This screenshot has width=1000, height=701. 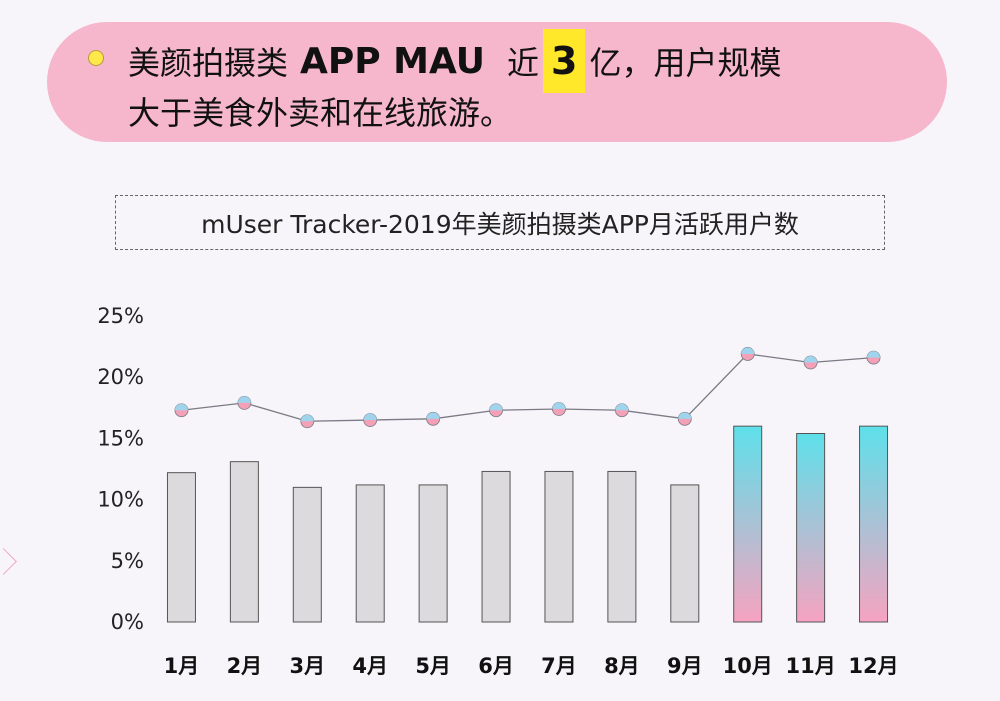 What do you see at coordinates (496, 666) in the screenshot?
I see `x-tick-label: 6月` at bounding box center [496, 666].